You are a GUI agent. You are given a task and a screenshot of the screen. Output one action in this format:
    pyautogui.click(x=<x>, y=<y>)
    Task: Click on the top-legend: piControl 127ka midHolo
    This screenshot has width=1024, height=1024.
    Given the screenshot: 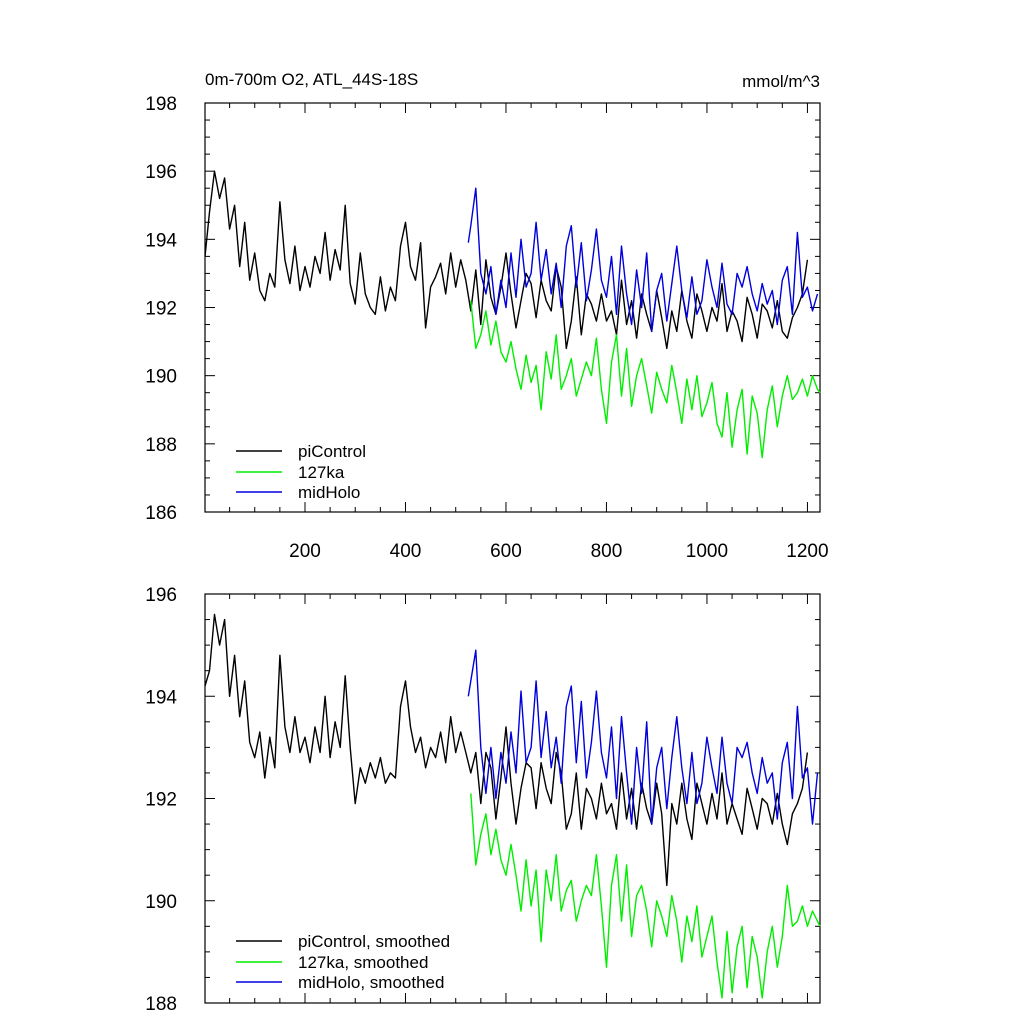 What is the action you would take?
    pyautogui.click(x=301, y=472)
    